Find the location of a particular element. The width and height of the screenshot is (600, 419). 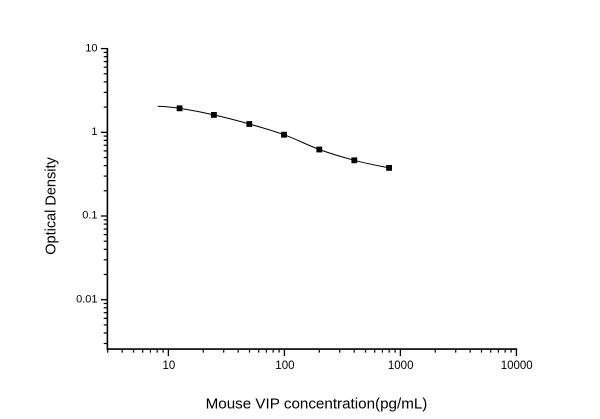

svg-text: Optical Density is located at coordinates (52, 206).